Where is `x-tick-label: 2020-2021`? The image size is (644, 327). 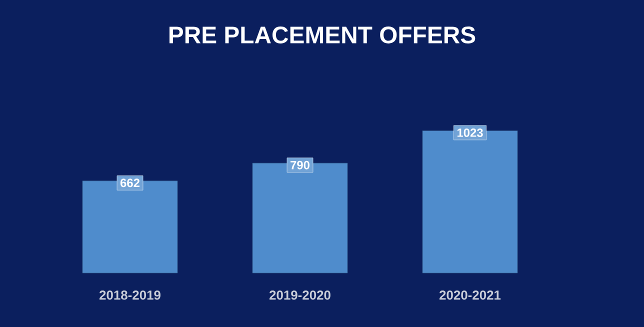 x-tick-label: 2020-2021 is located at coordinates (470, 295).